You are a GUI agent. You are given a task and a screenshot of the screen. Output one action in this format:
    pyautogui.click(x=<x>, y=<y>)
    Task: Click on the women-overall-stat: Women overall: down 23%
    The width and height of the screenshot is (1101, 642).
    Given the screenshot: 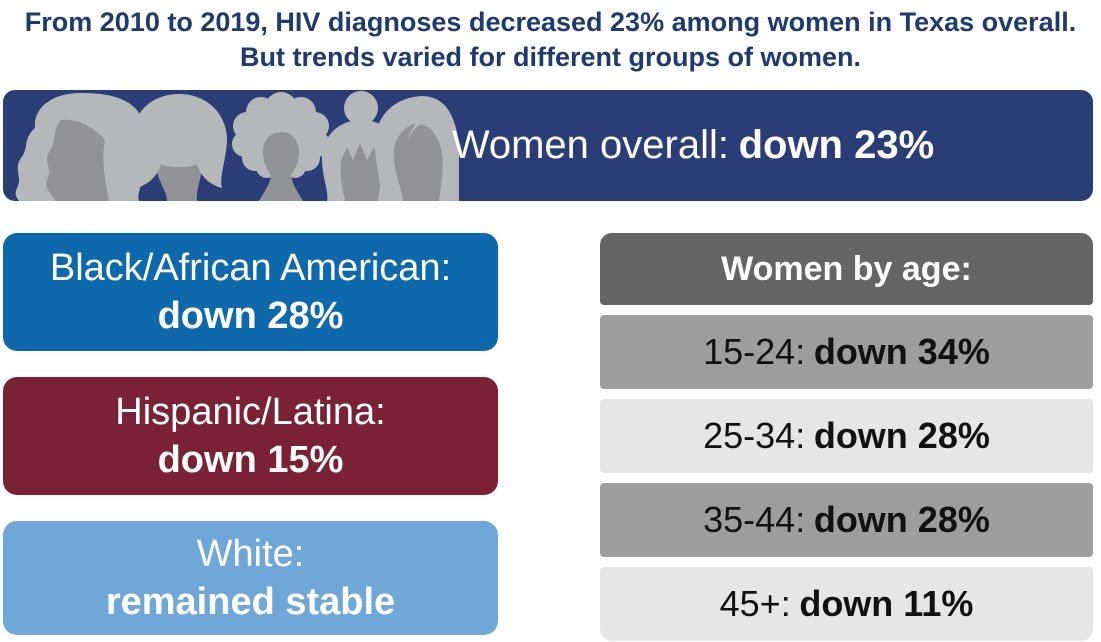 What is the action you would take?
    pyautogui.click(x=693, y=145)
    